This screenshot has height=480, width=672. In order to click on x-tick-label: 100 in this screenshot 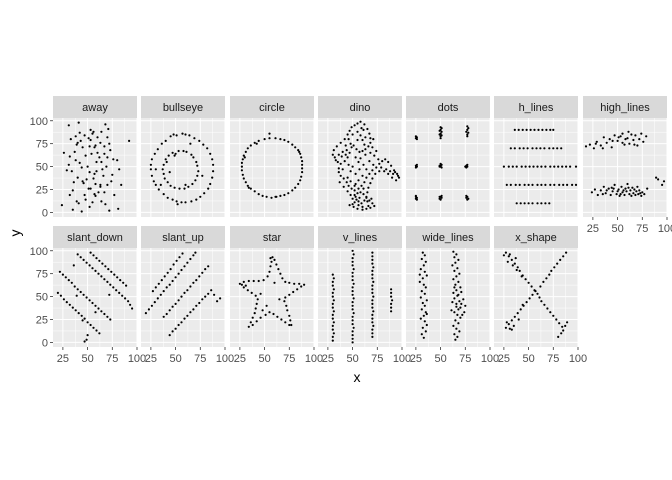, I will do `click(665, 229)`.